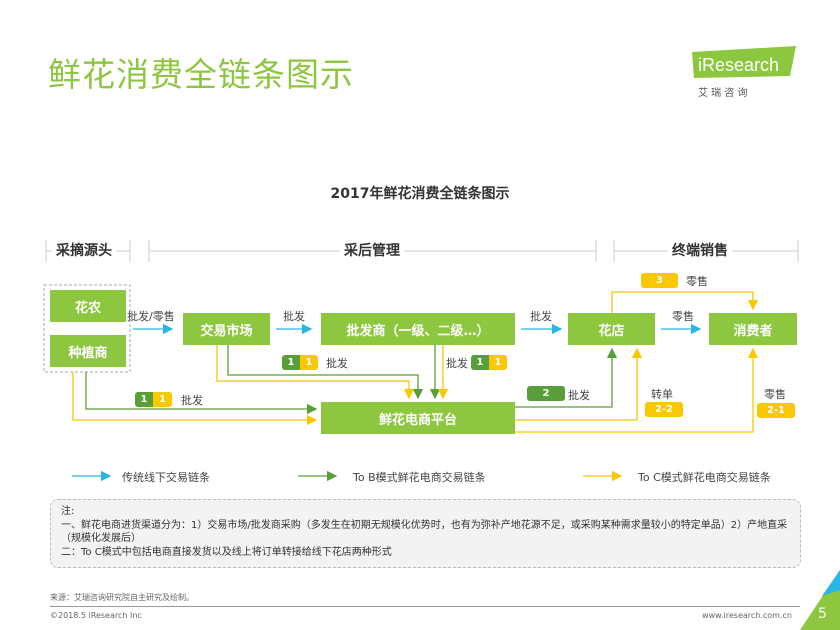  I want to click on section-post-harvest: 采后管理, so click(372, 250).